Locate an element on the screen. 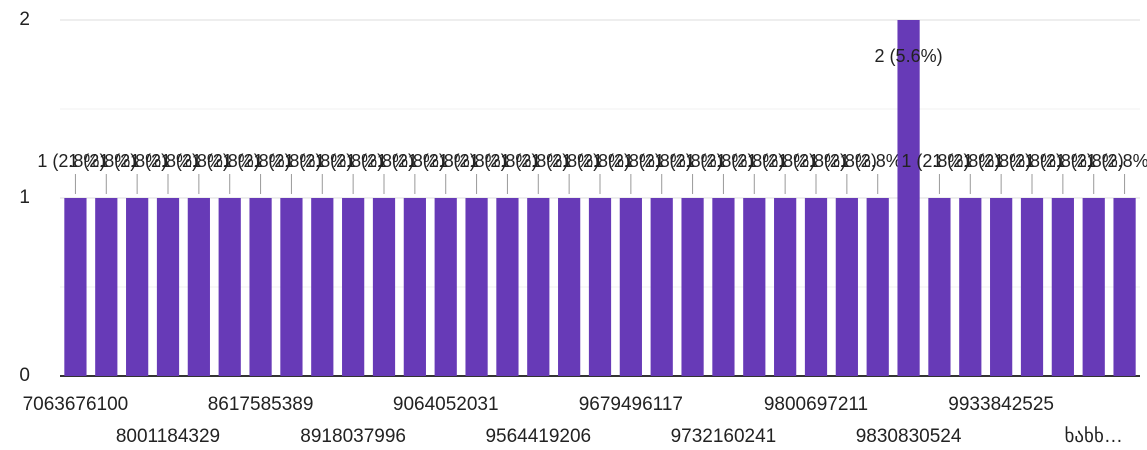 Image resolution: width=1147 pixels, height=450 pixels. x-tick-label: 9564419206 is located at coordinates (538, 436).